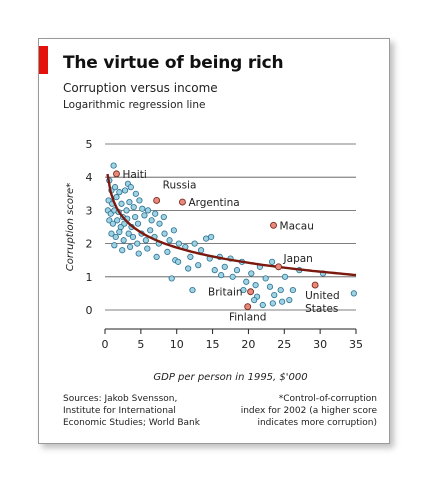 Image resolution: width=426 pixels, height=484 pixels. Describe the element at coordinates (322, 296) in the screenshot. I see `point-label: United` at that location.